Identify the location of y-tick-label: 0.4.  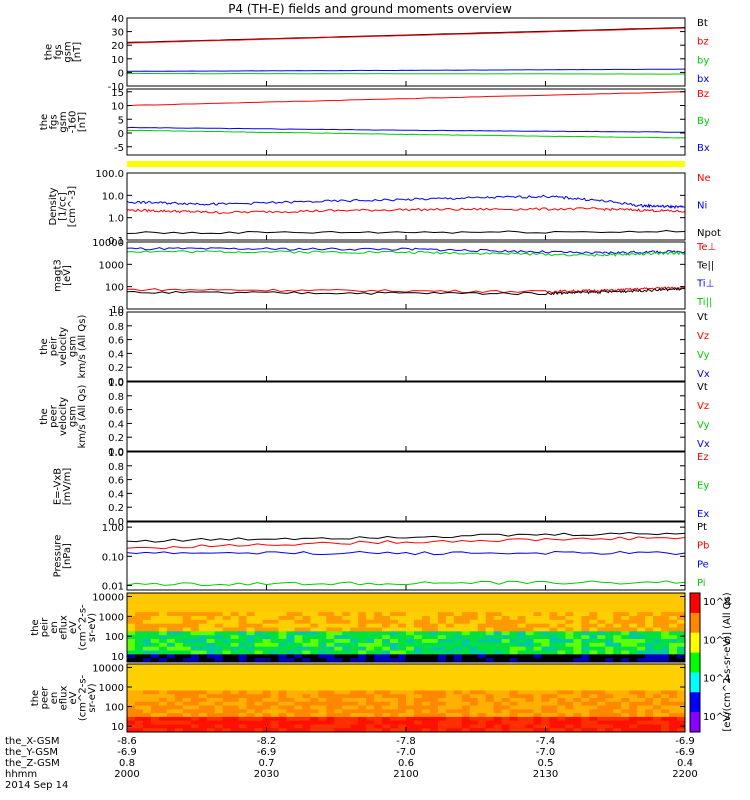
(116, 354).